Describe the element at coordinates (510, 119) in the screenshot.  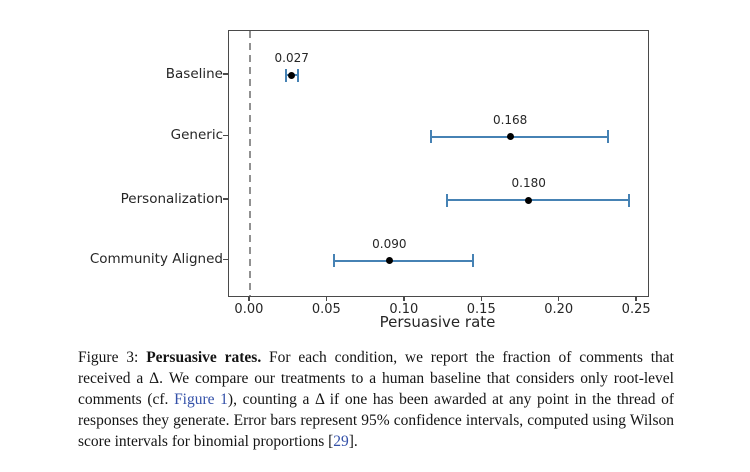
I see `value-label: 0.168` at that location.